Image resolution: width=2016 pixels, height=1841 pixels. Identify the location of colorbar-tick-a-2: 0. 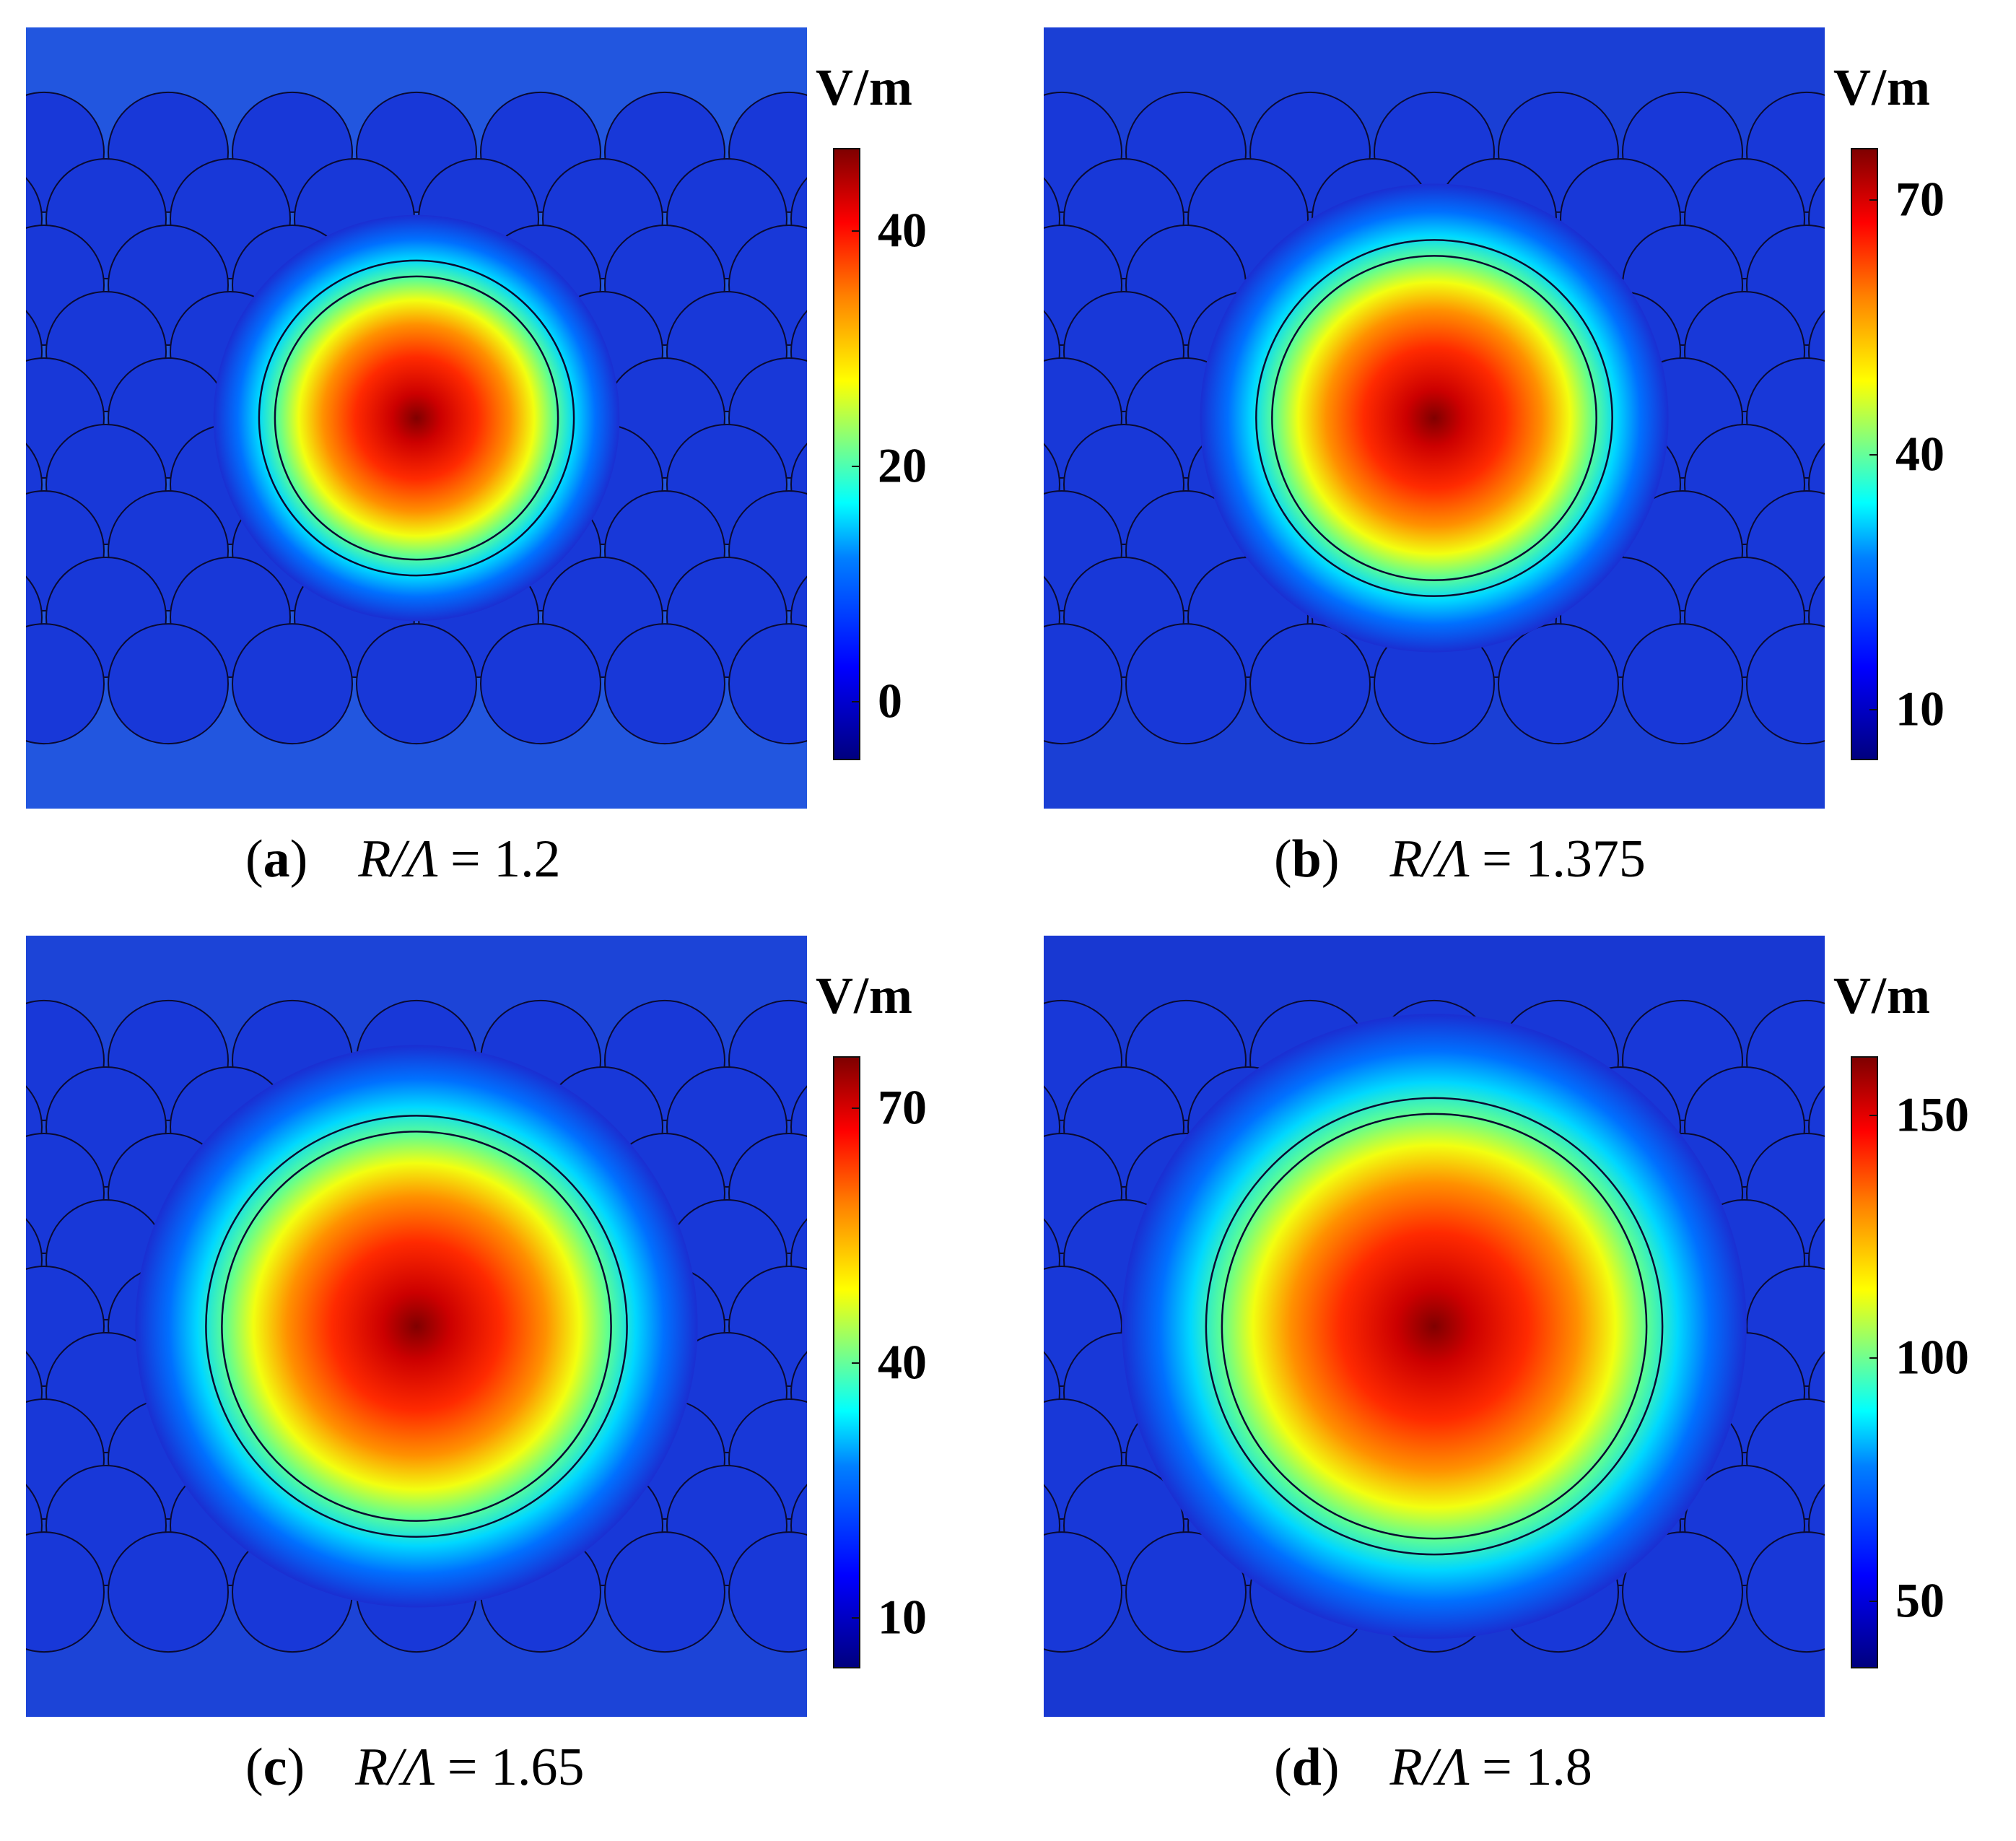
(890, 700).